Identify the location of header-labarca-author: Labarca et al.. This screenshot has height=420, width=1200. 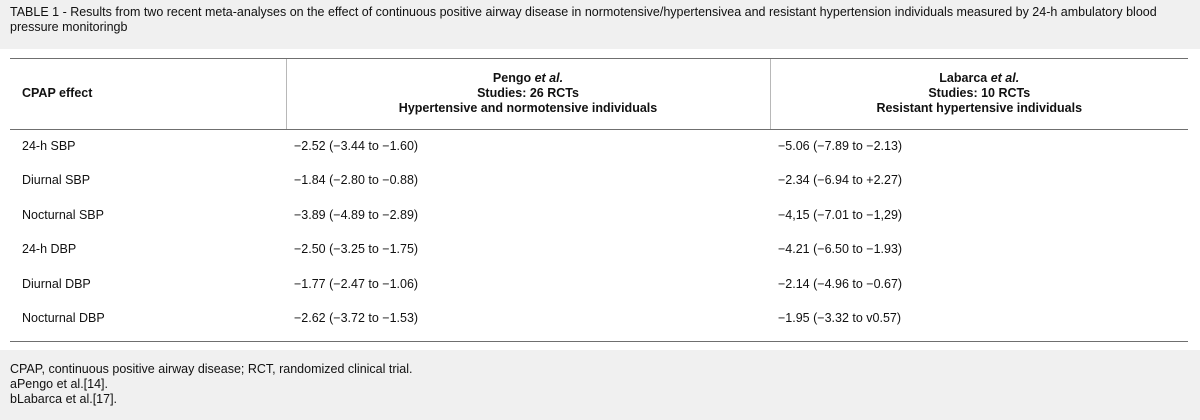
(980, 78).